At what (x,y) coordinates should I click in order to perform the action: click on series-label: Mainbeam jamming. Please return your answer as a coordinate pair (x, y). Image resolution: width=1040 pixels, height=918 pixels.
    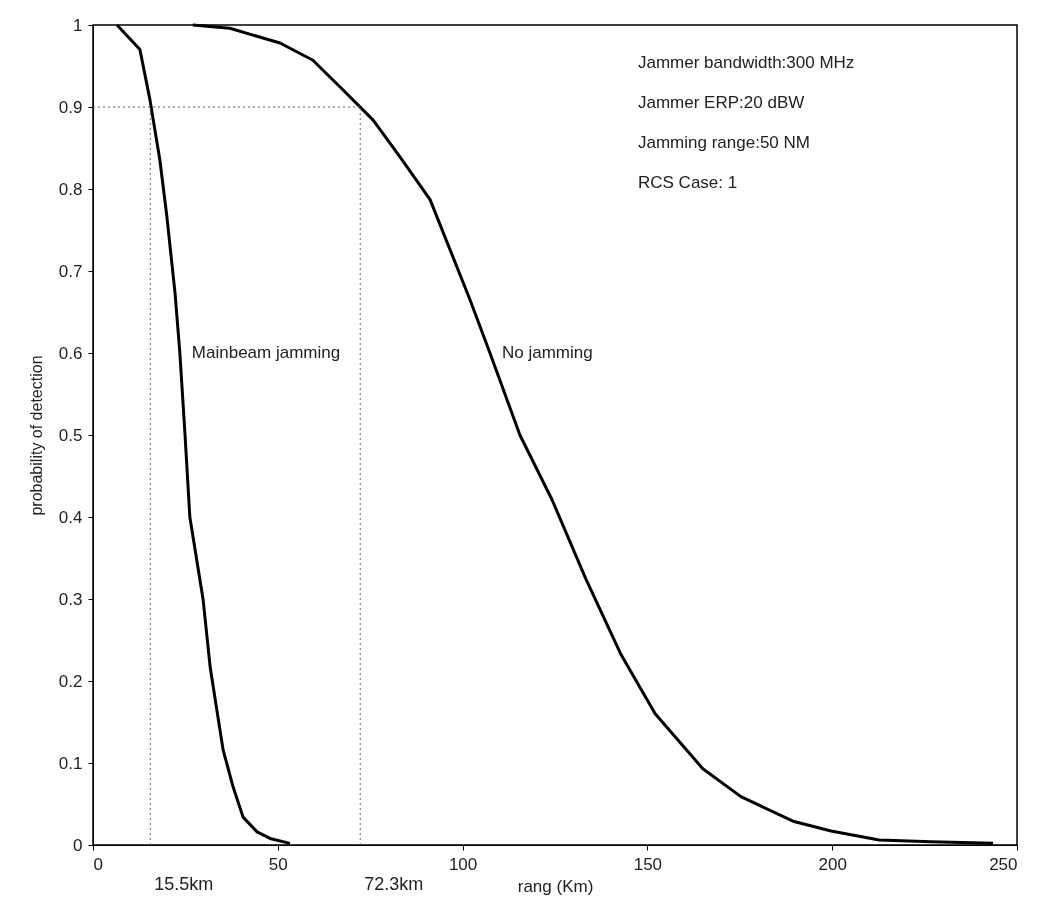
    Looking at the image, I should click on (266, 352).